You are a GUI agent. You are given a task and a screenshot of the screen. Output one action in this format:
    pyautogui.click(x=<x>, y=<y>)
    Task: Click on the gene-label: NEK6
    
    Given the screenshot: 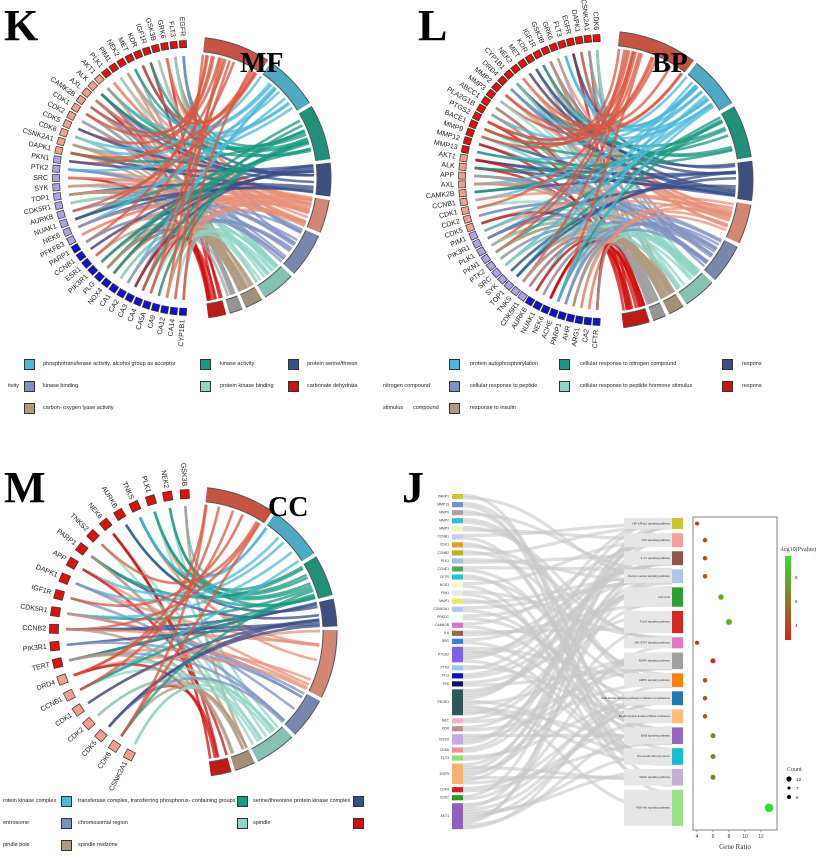 What is the action you would take?
    pyautogui.click(x=94, y=511)
    